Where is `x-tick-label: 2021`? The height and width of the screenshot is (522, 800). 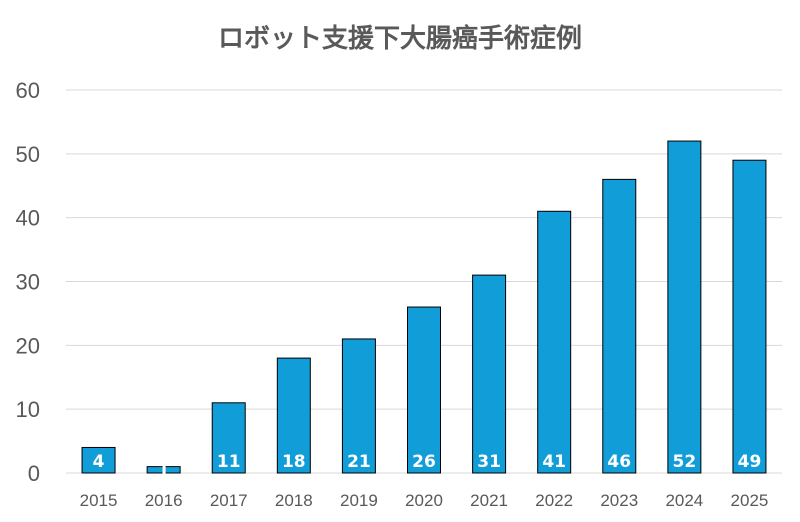 x-tick-label: 2021 is located at coordinates (489, 500).